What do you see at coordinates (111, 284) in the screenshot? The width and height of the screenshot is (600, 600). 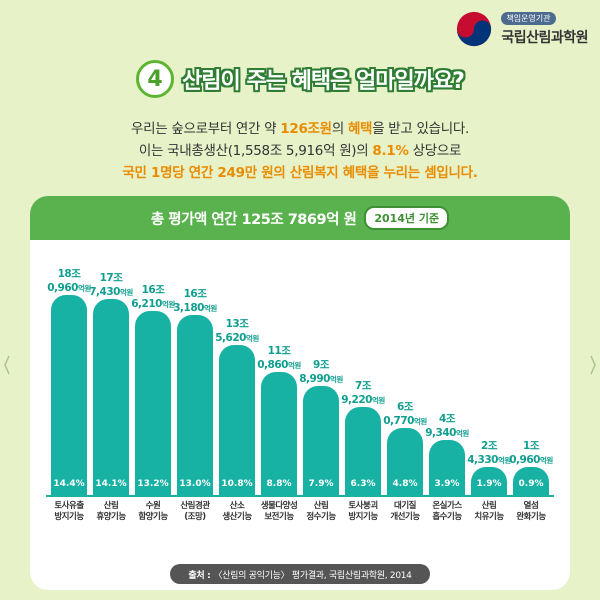 I see `bar-value-label: 17조 7,430억원` at bounding box center [111, 284].